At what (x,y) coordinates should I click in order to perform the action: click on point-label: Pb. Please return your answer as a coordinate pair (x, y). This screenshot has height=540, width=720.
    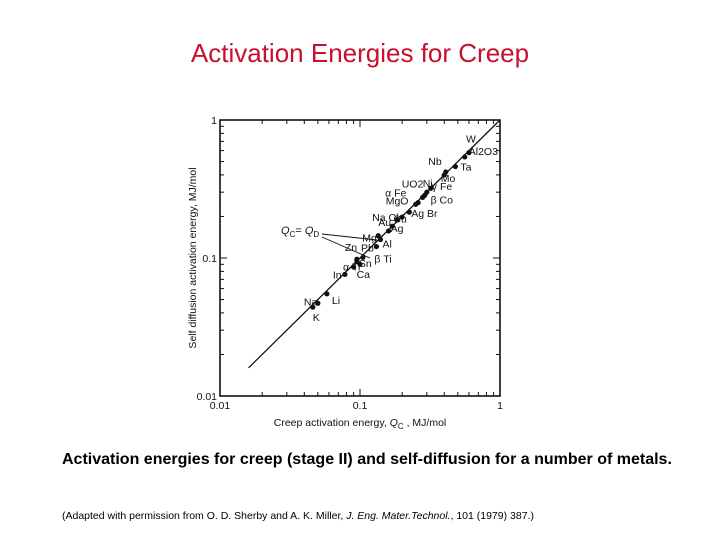
    Looking at the image, I should click on (367, 248).